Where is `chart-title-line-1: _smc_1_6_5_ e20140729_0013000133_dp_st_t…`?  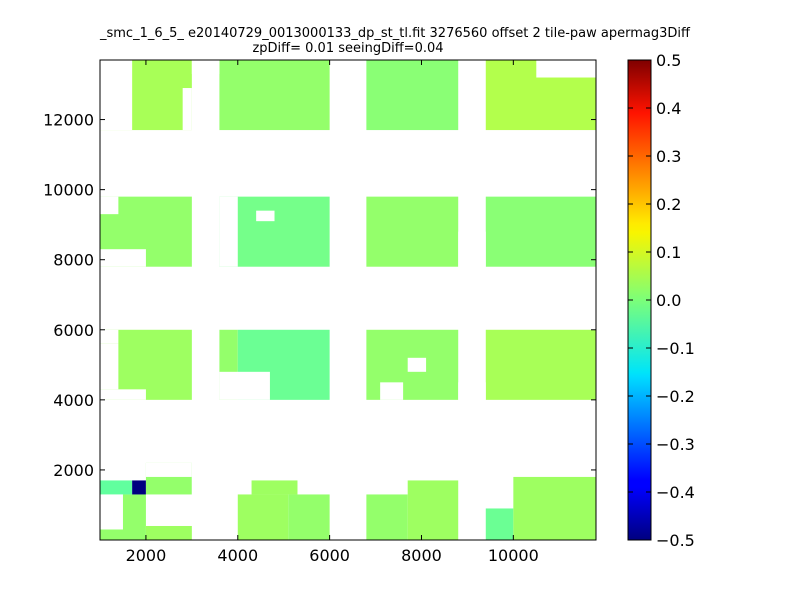 chart-title-line-1: _smc_1_6_5_ e20140729_0013000133_dp_st_t… is located at coordinates (395, 33).